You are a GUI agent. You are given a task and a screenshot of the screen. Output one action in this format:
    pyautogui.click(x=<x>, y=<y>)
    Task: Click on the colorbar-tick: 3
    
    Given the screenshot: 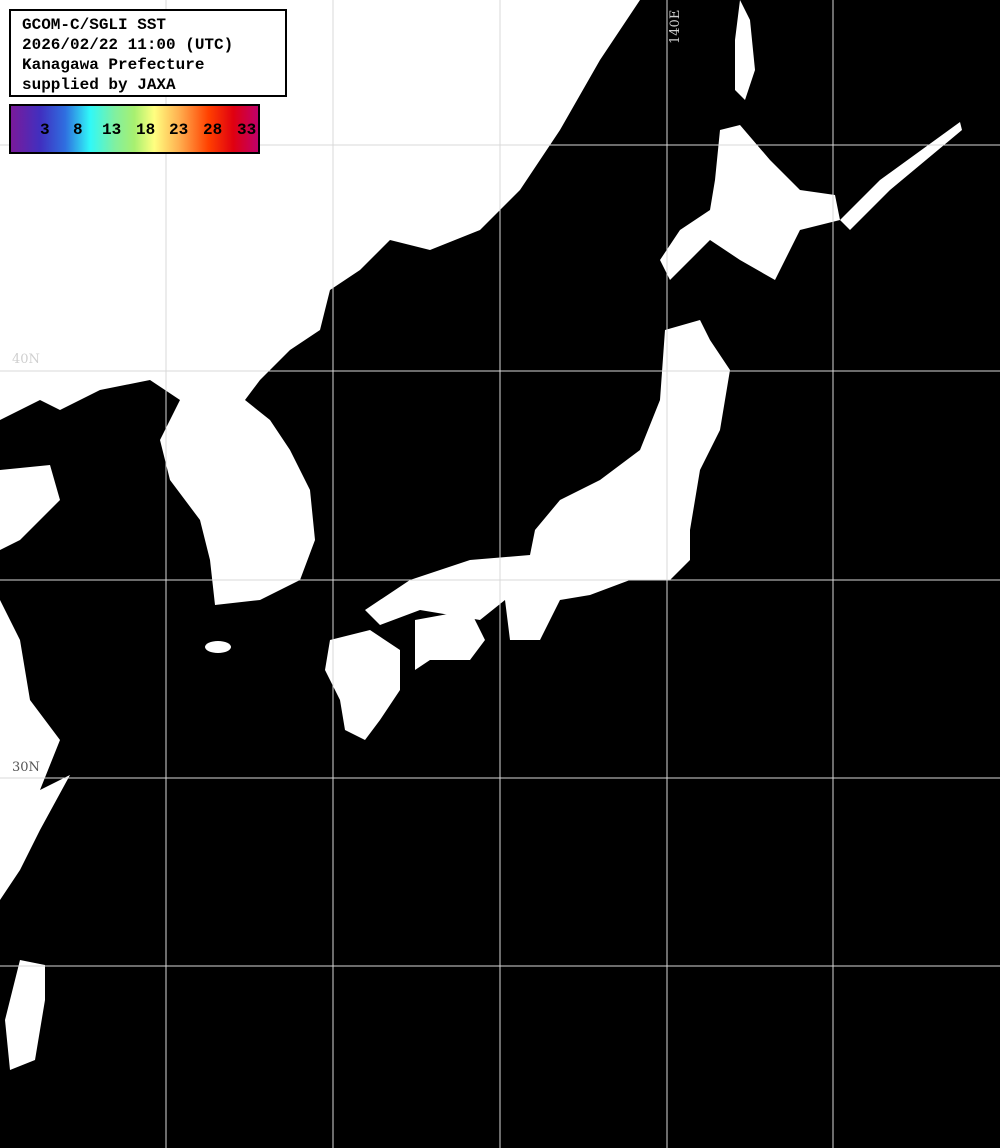 What is the action you would take?
    pyautogui.click(x=45, y=130)
    